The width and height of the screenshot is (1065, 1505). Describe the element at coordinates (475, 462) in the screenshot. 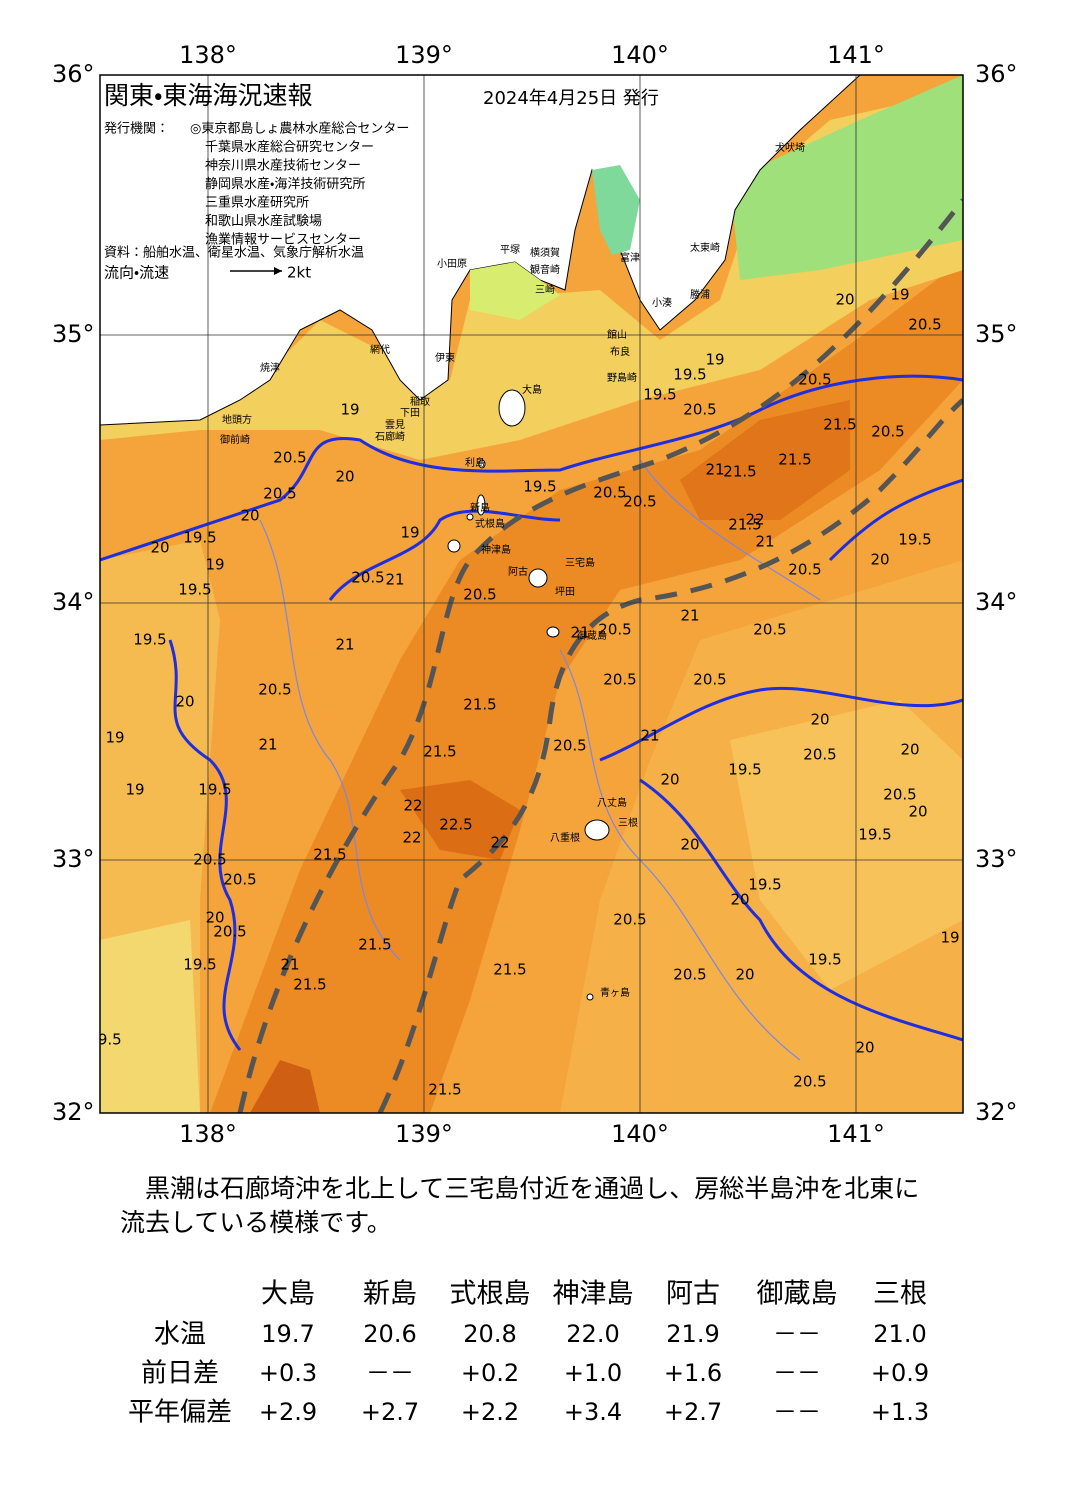

I see `place-name: 利島` at that location.